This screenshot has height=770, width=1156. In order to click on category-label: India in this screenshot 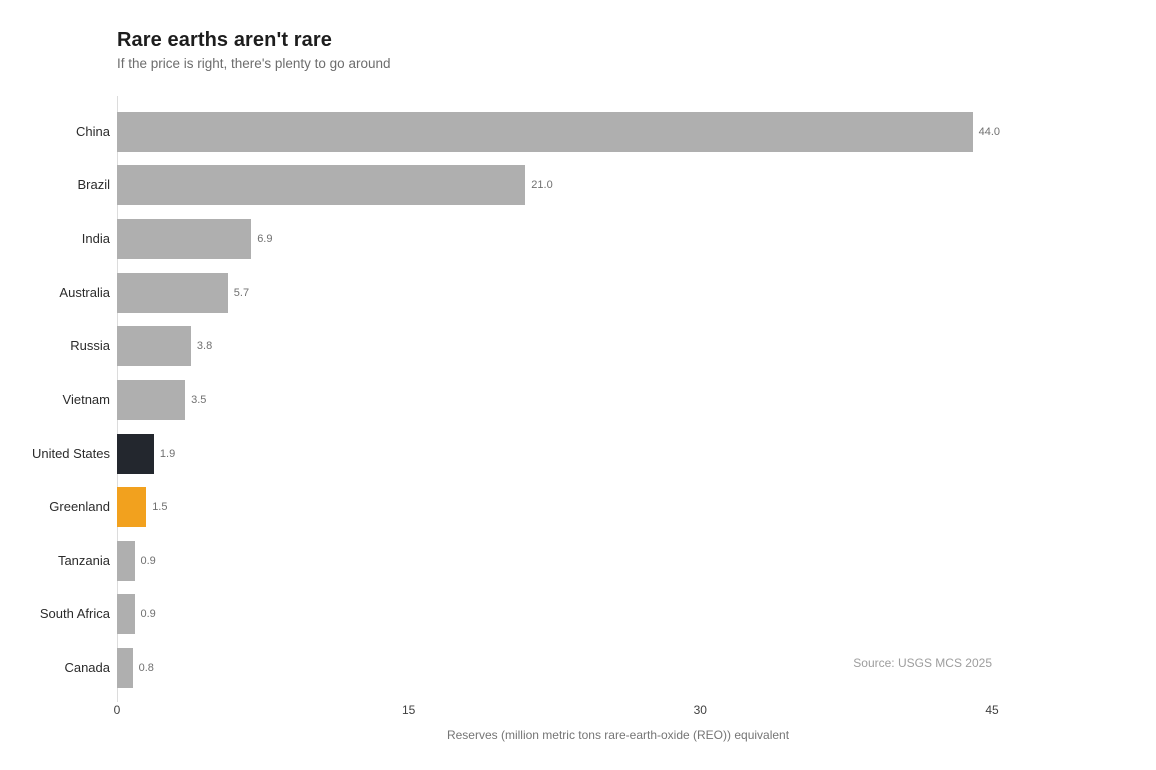, I will do `click(95, 238)`.